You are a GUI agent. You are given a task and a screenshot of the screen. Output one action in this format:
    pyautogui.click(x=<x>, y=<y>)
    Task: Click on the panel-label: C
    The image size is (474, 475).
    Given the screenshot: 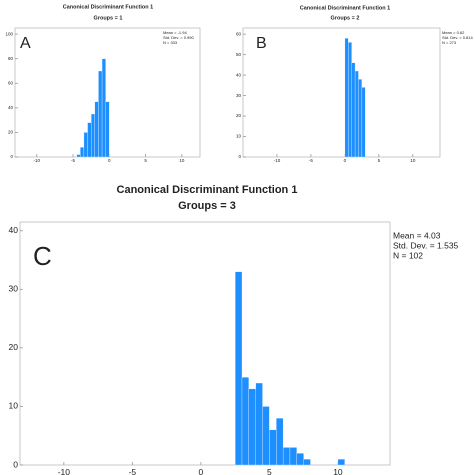 What is the action you would take?
    pyautogui.click(x=42, y=256)
    